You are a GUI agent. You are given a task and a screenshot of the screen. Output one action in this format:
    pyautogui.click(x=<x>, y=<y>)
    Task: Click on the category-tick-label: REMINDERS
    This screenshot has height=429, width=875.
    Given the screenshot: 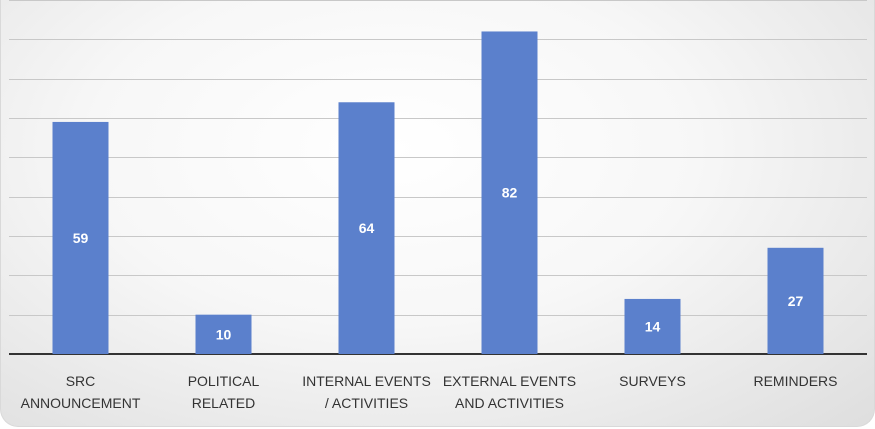 What is the action you would take?
    pyautogui.click(x=795, y=381)
    